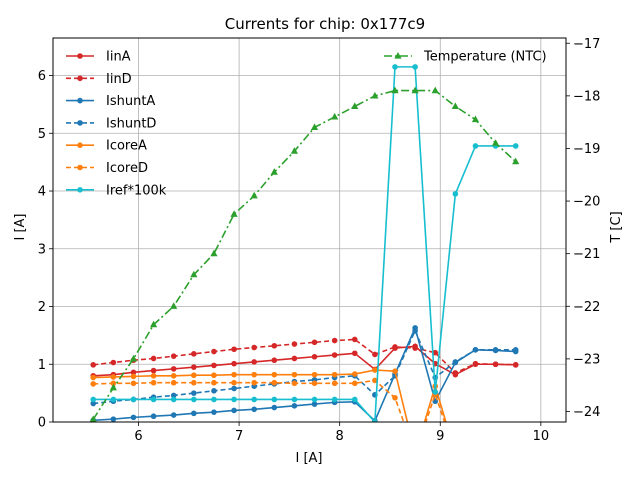 Image resolution: width=640 pixels, height=480 pixels. Describe the element at coordinates (586, 359) in the screenshot. I see `y2-tick-label: −23` at that location.